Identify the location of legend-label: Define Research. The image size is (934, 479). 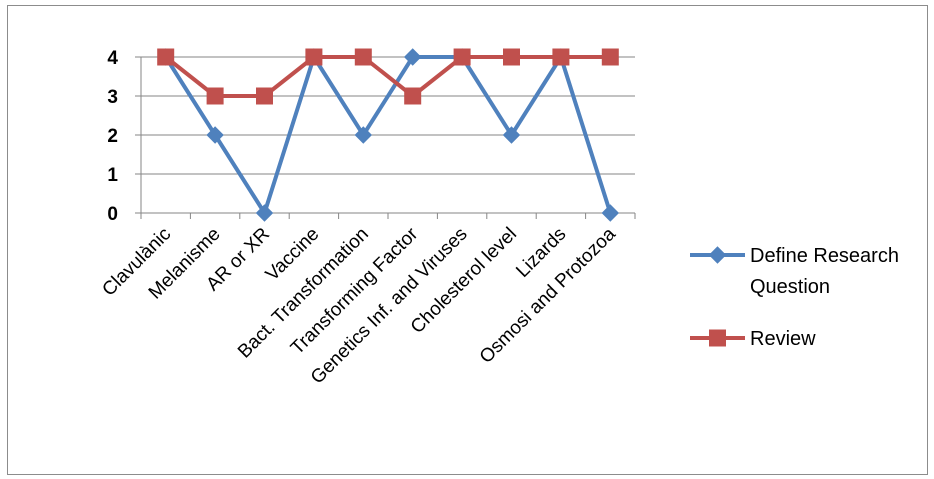
(824, 256).